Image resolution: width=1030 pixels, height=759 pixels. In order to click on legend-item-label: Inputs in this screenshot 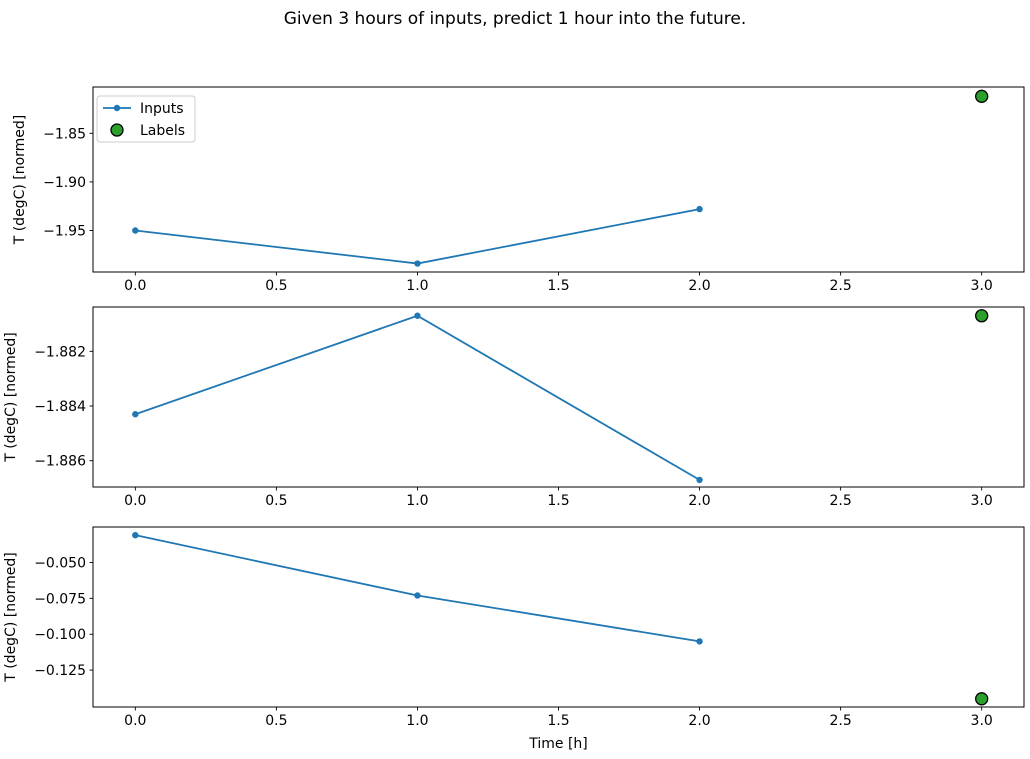, I will do `click(162, 109)`.